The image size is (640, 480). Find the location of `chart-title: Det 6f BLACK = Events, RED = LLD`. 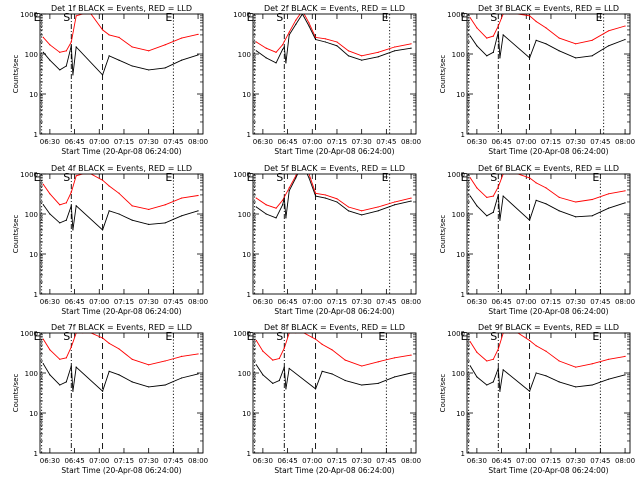

chart-title: Det 6f BLACK = Events, RED = LLD is located at coordinates (548, 168).